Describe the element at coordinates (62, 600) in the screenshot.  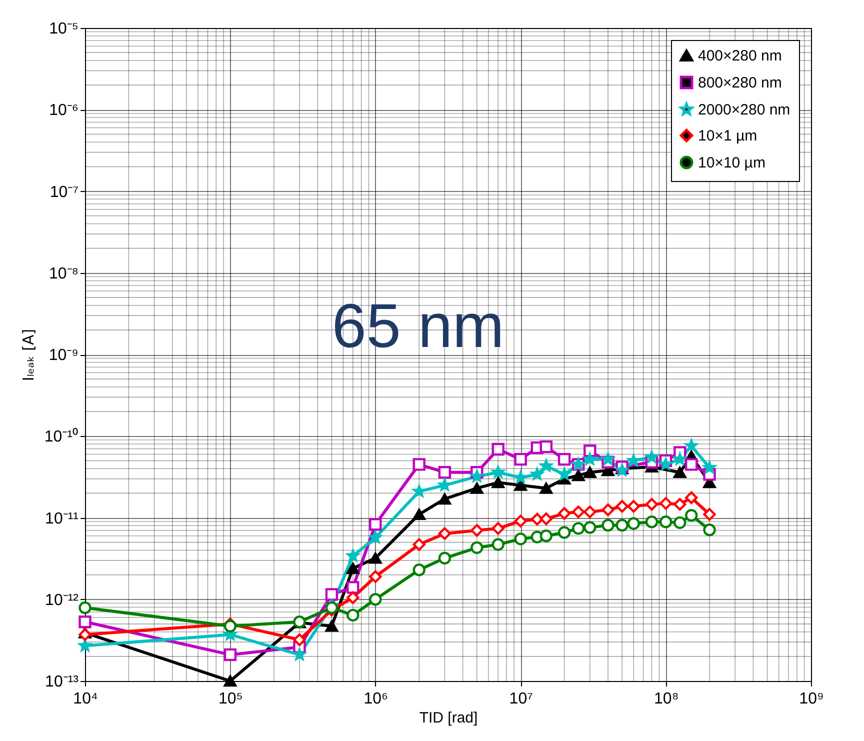
I see `y-tick-label: 10⁻¹²` at that location.